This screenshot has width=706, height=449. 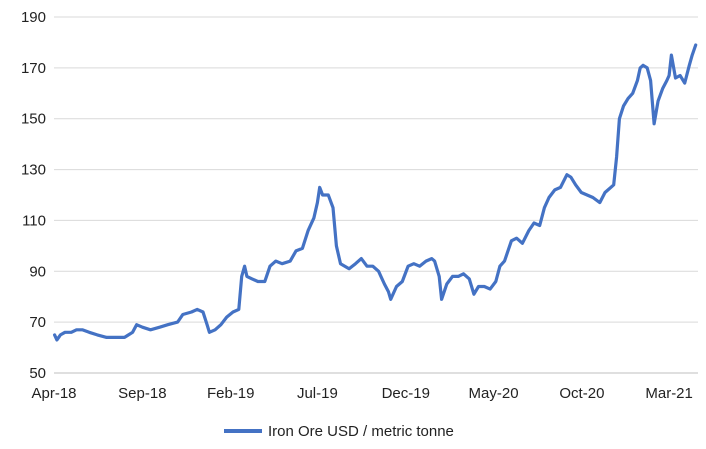 I want to click on x-tick-label: Mar-21, so click(x=669, y=393).